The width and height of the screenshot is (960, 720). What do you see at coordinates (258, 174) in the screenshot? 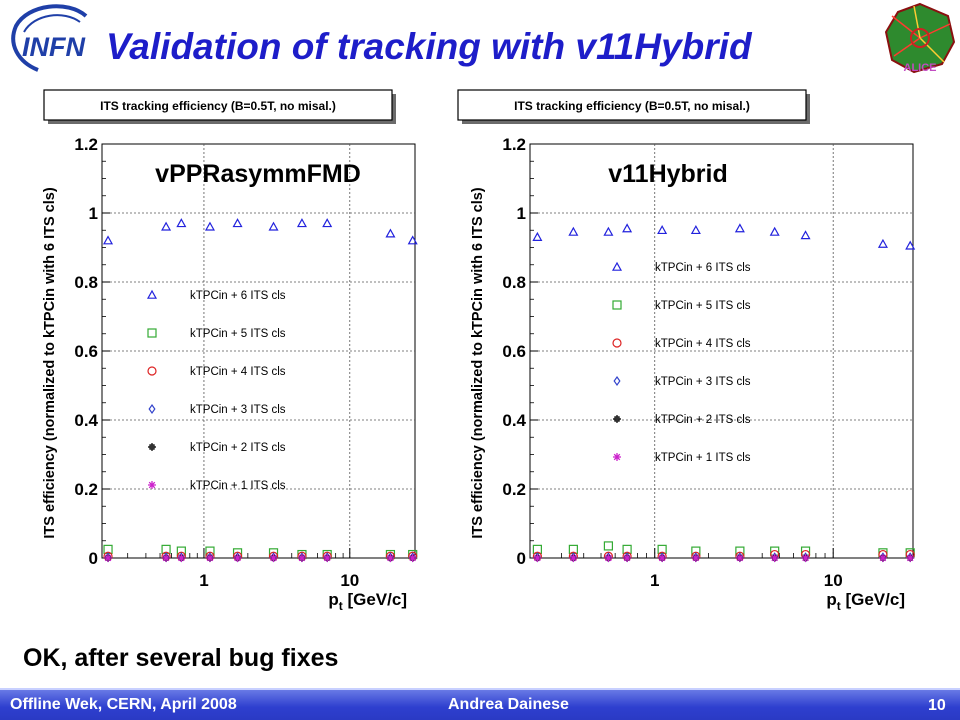
I see `version-label: vPPRasymmFMD` at bounding box center [258, 174].